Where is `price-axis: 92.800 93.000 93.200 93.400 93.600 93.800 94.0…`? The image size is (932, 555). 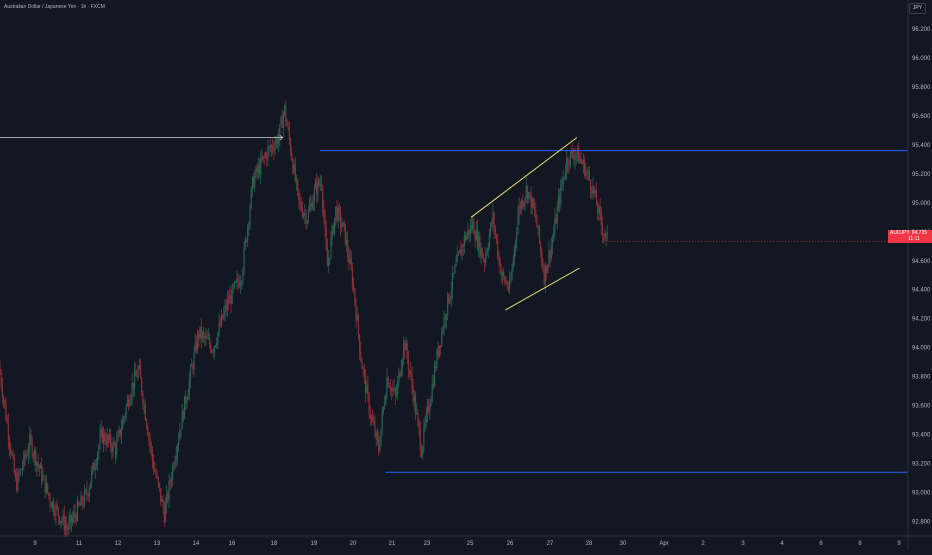
price-axis: 92.800 93.000 93.200 93.400 93.600 93.800 94.0… is located at coordinates (919, 275).